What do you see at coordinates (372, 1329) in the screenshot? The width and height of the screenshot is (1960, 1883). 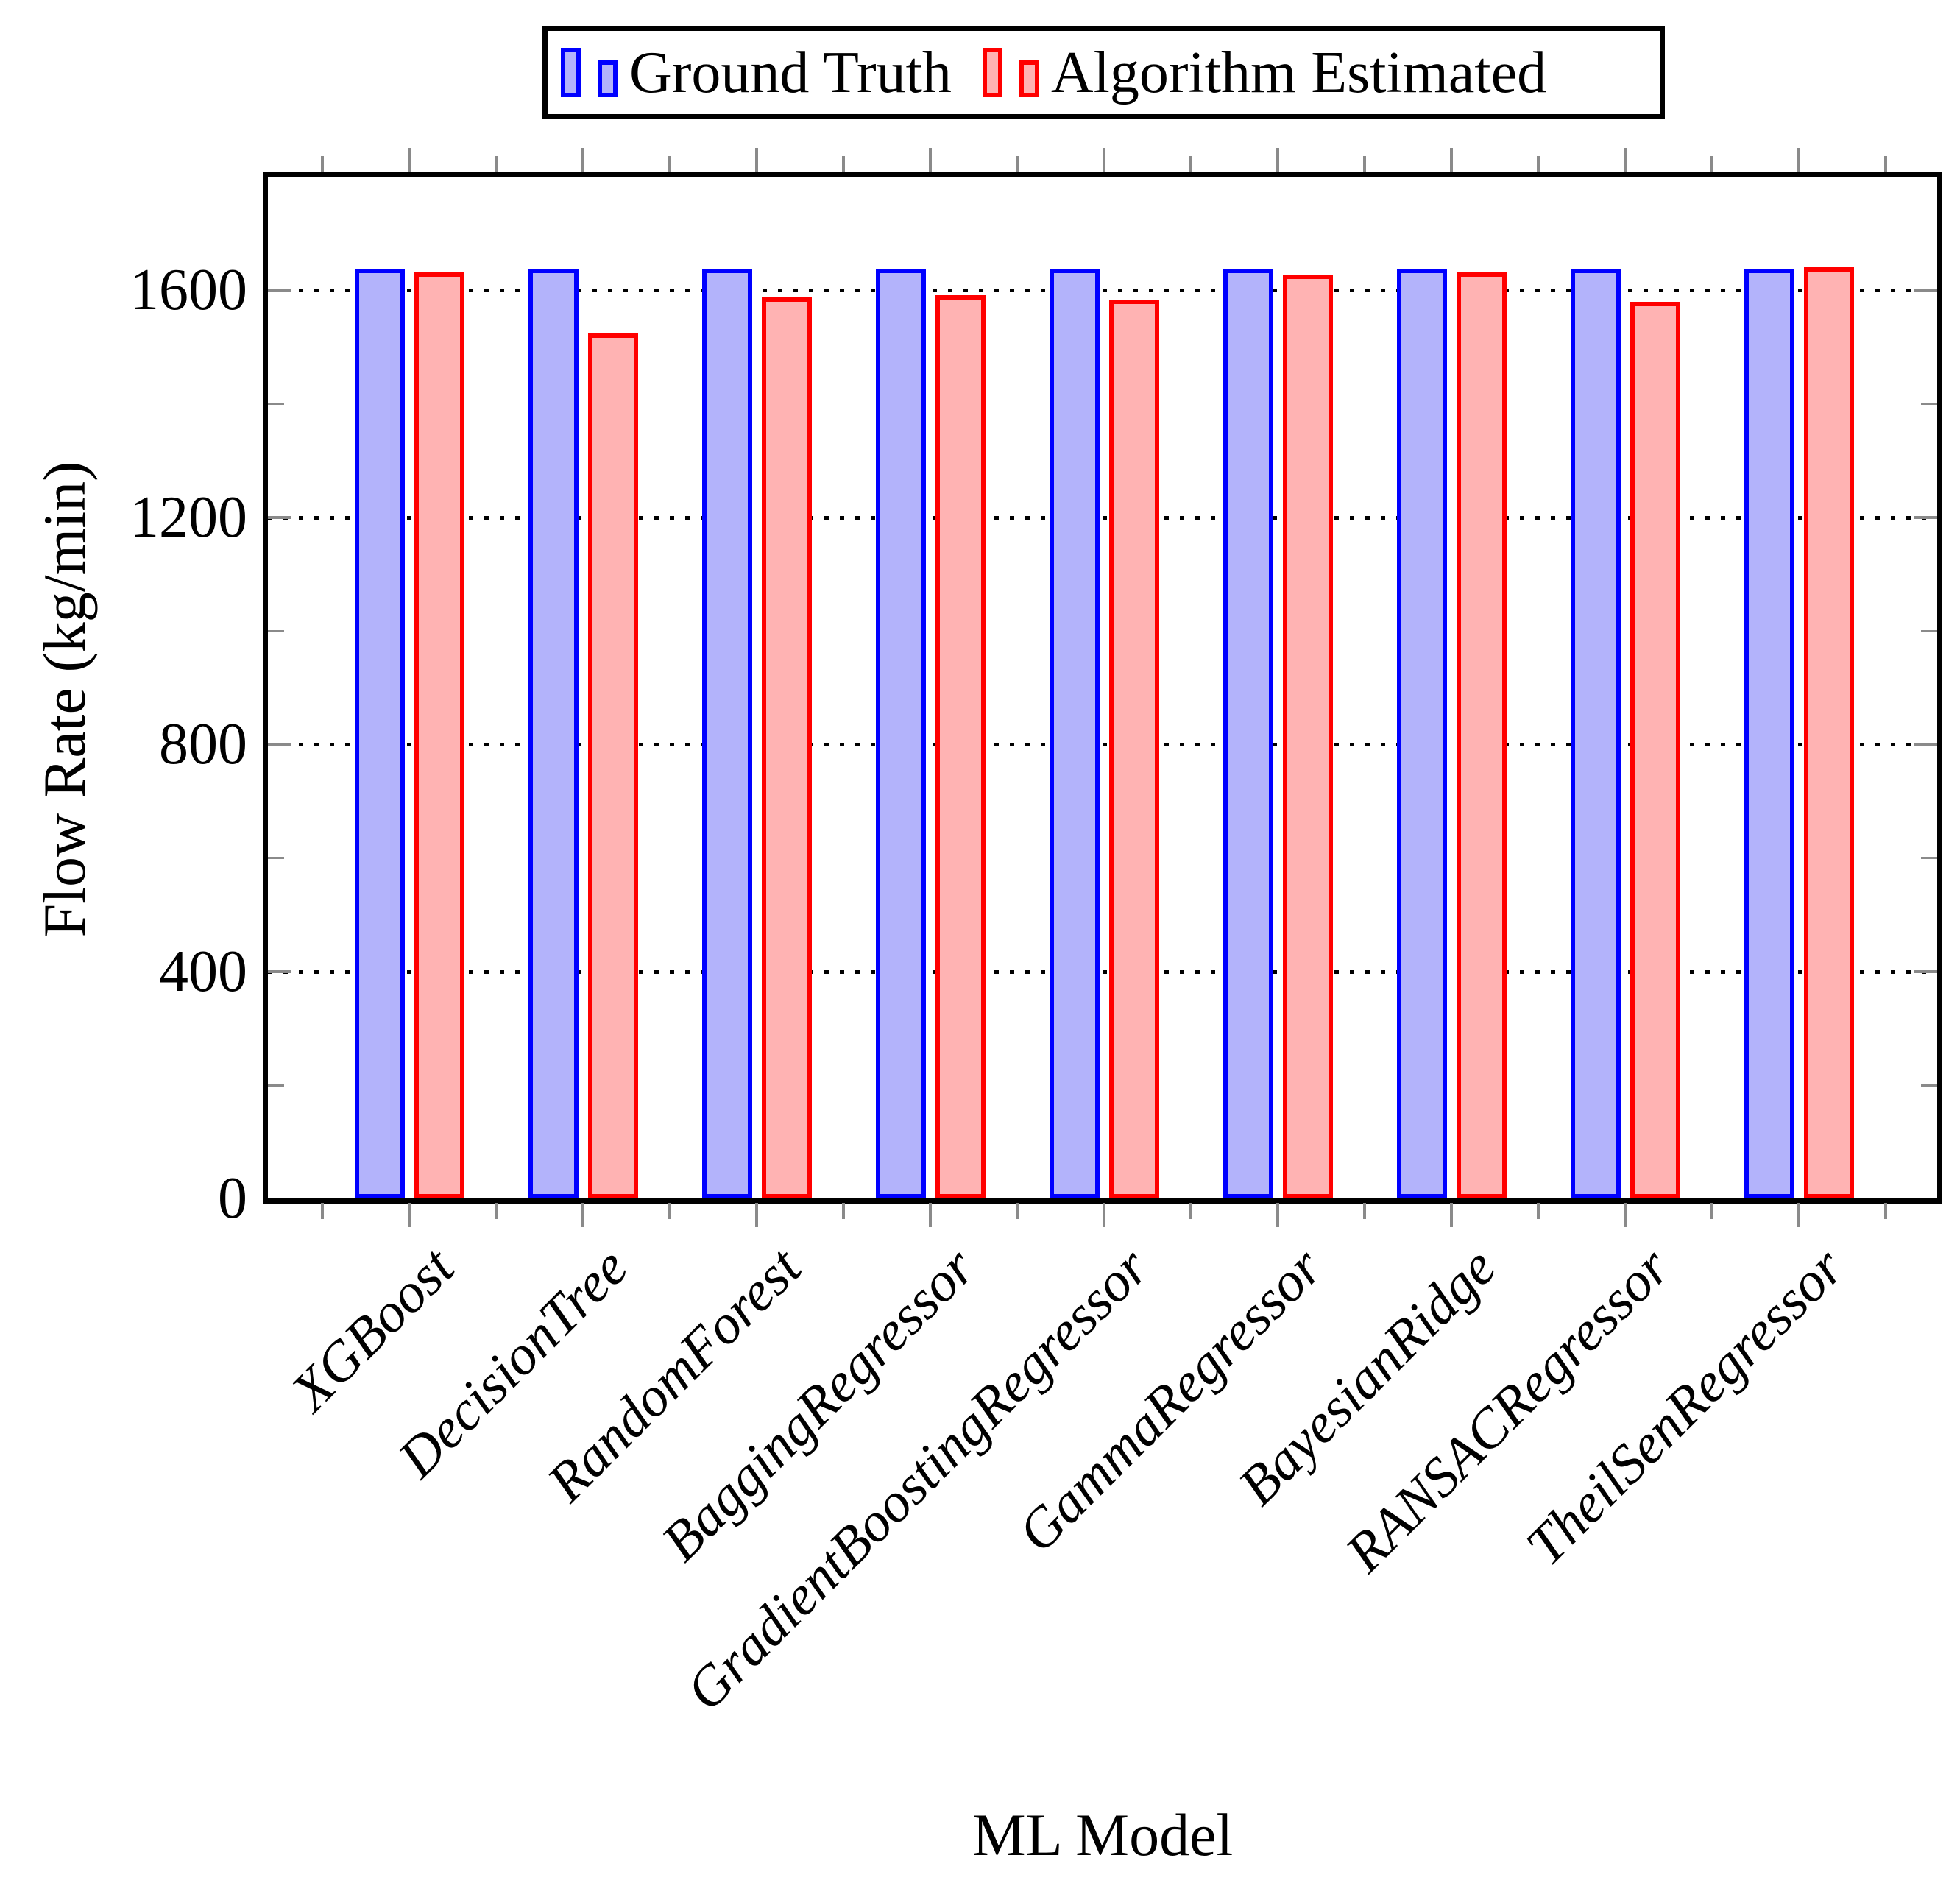 I see `x-tick-label-XGBoost: XGBoost` at bounding box center [372, 1329].